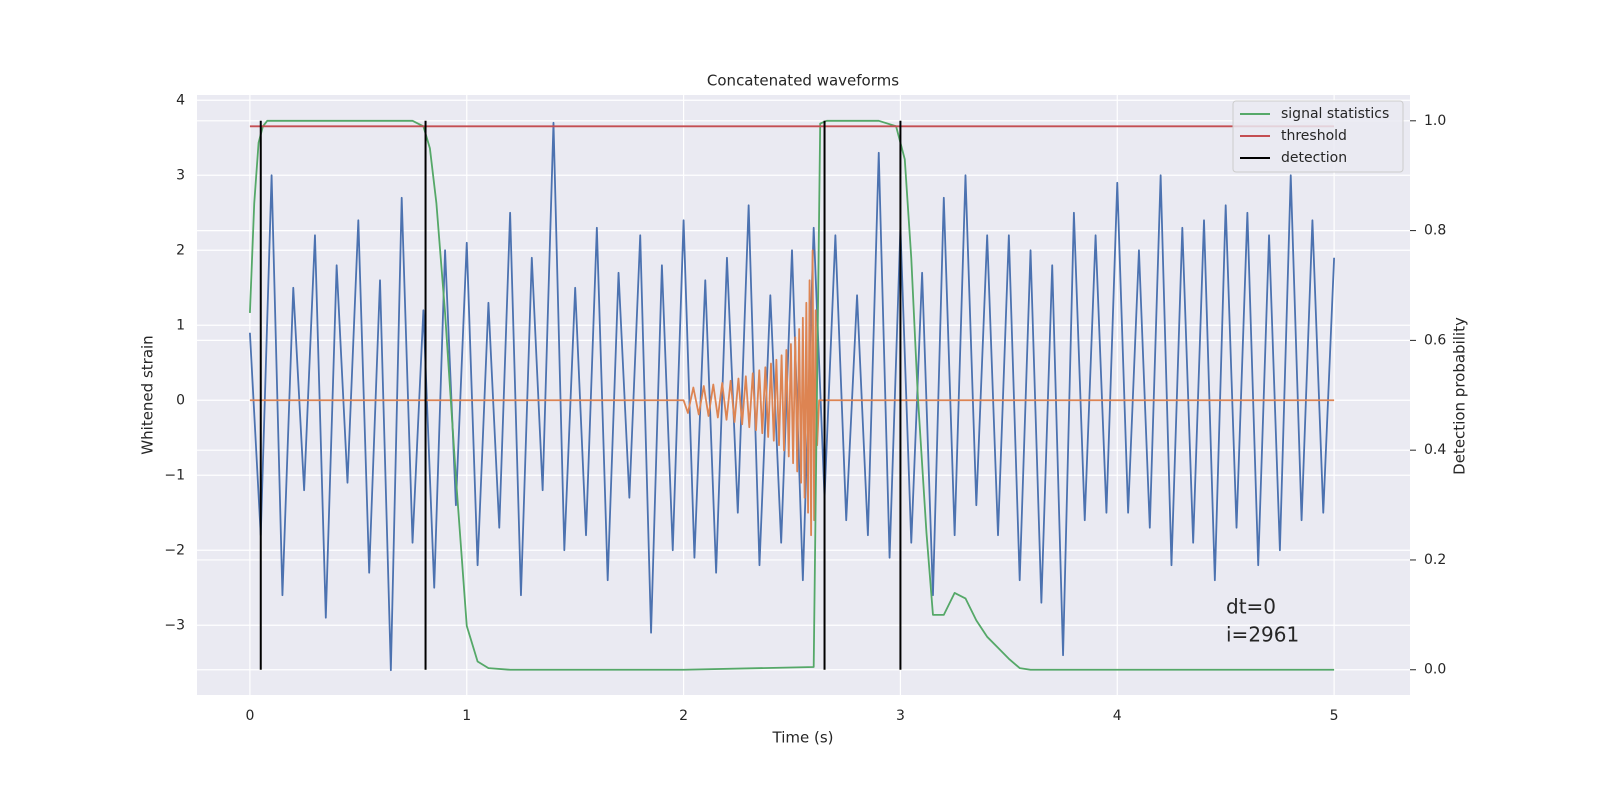  I want to click on annotation: dt=0, so click(1251, 607).